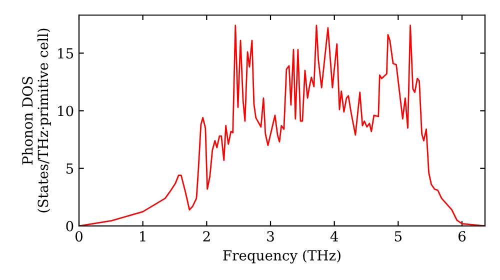 This screenshot has width=500, height=280. What do you see at coordinates (281, 257) in the screenshot?
I see `x-axis-title: Frequency (THz)` at bounding box center [281, 257].